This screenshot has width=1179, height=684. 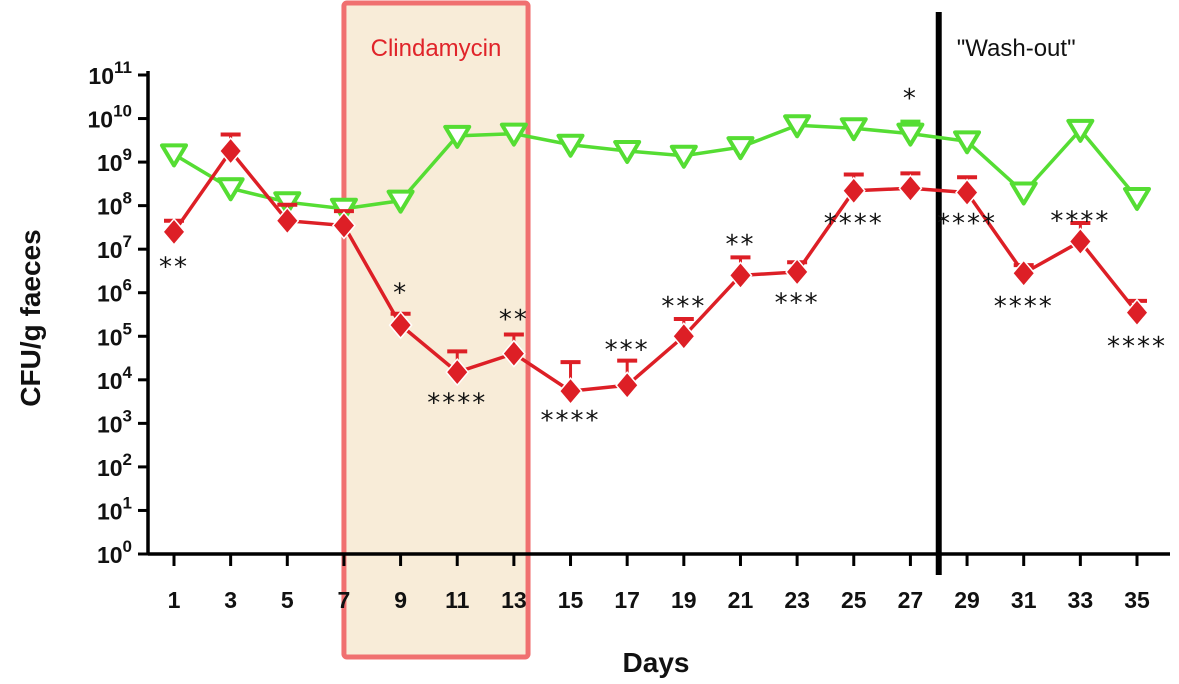 What do you see at coordinates (110, 73) in the screenshot?
I see `y-tick-label: 10¹¹` at bounding box center [110, 73].